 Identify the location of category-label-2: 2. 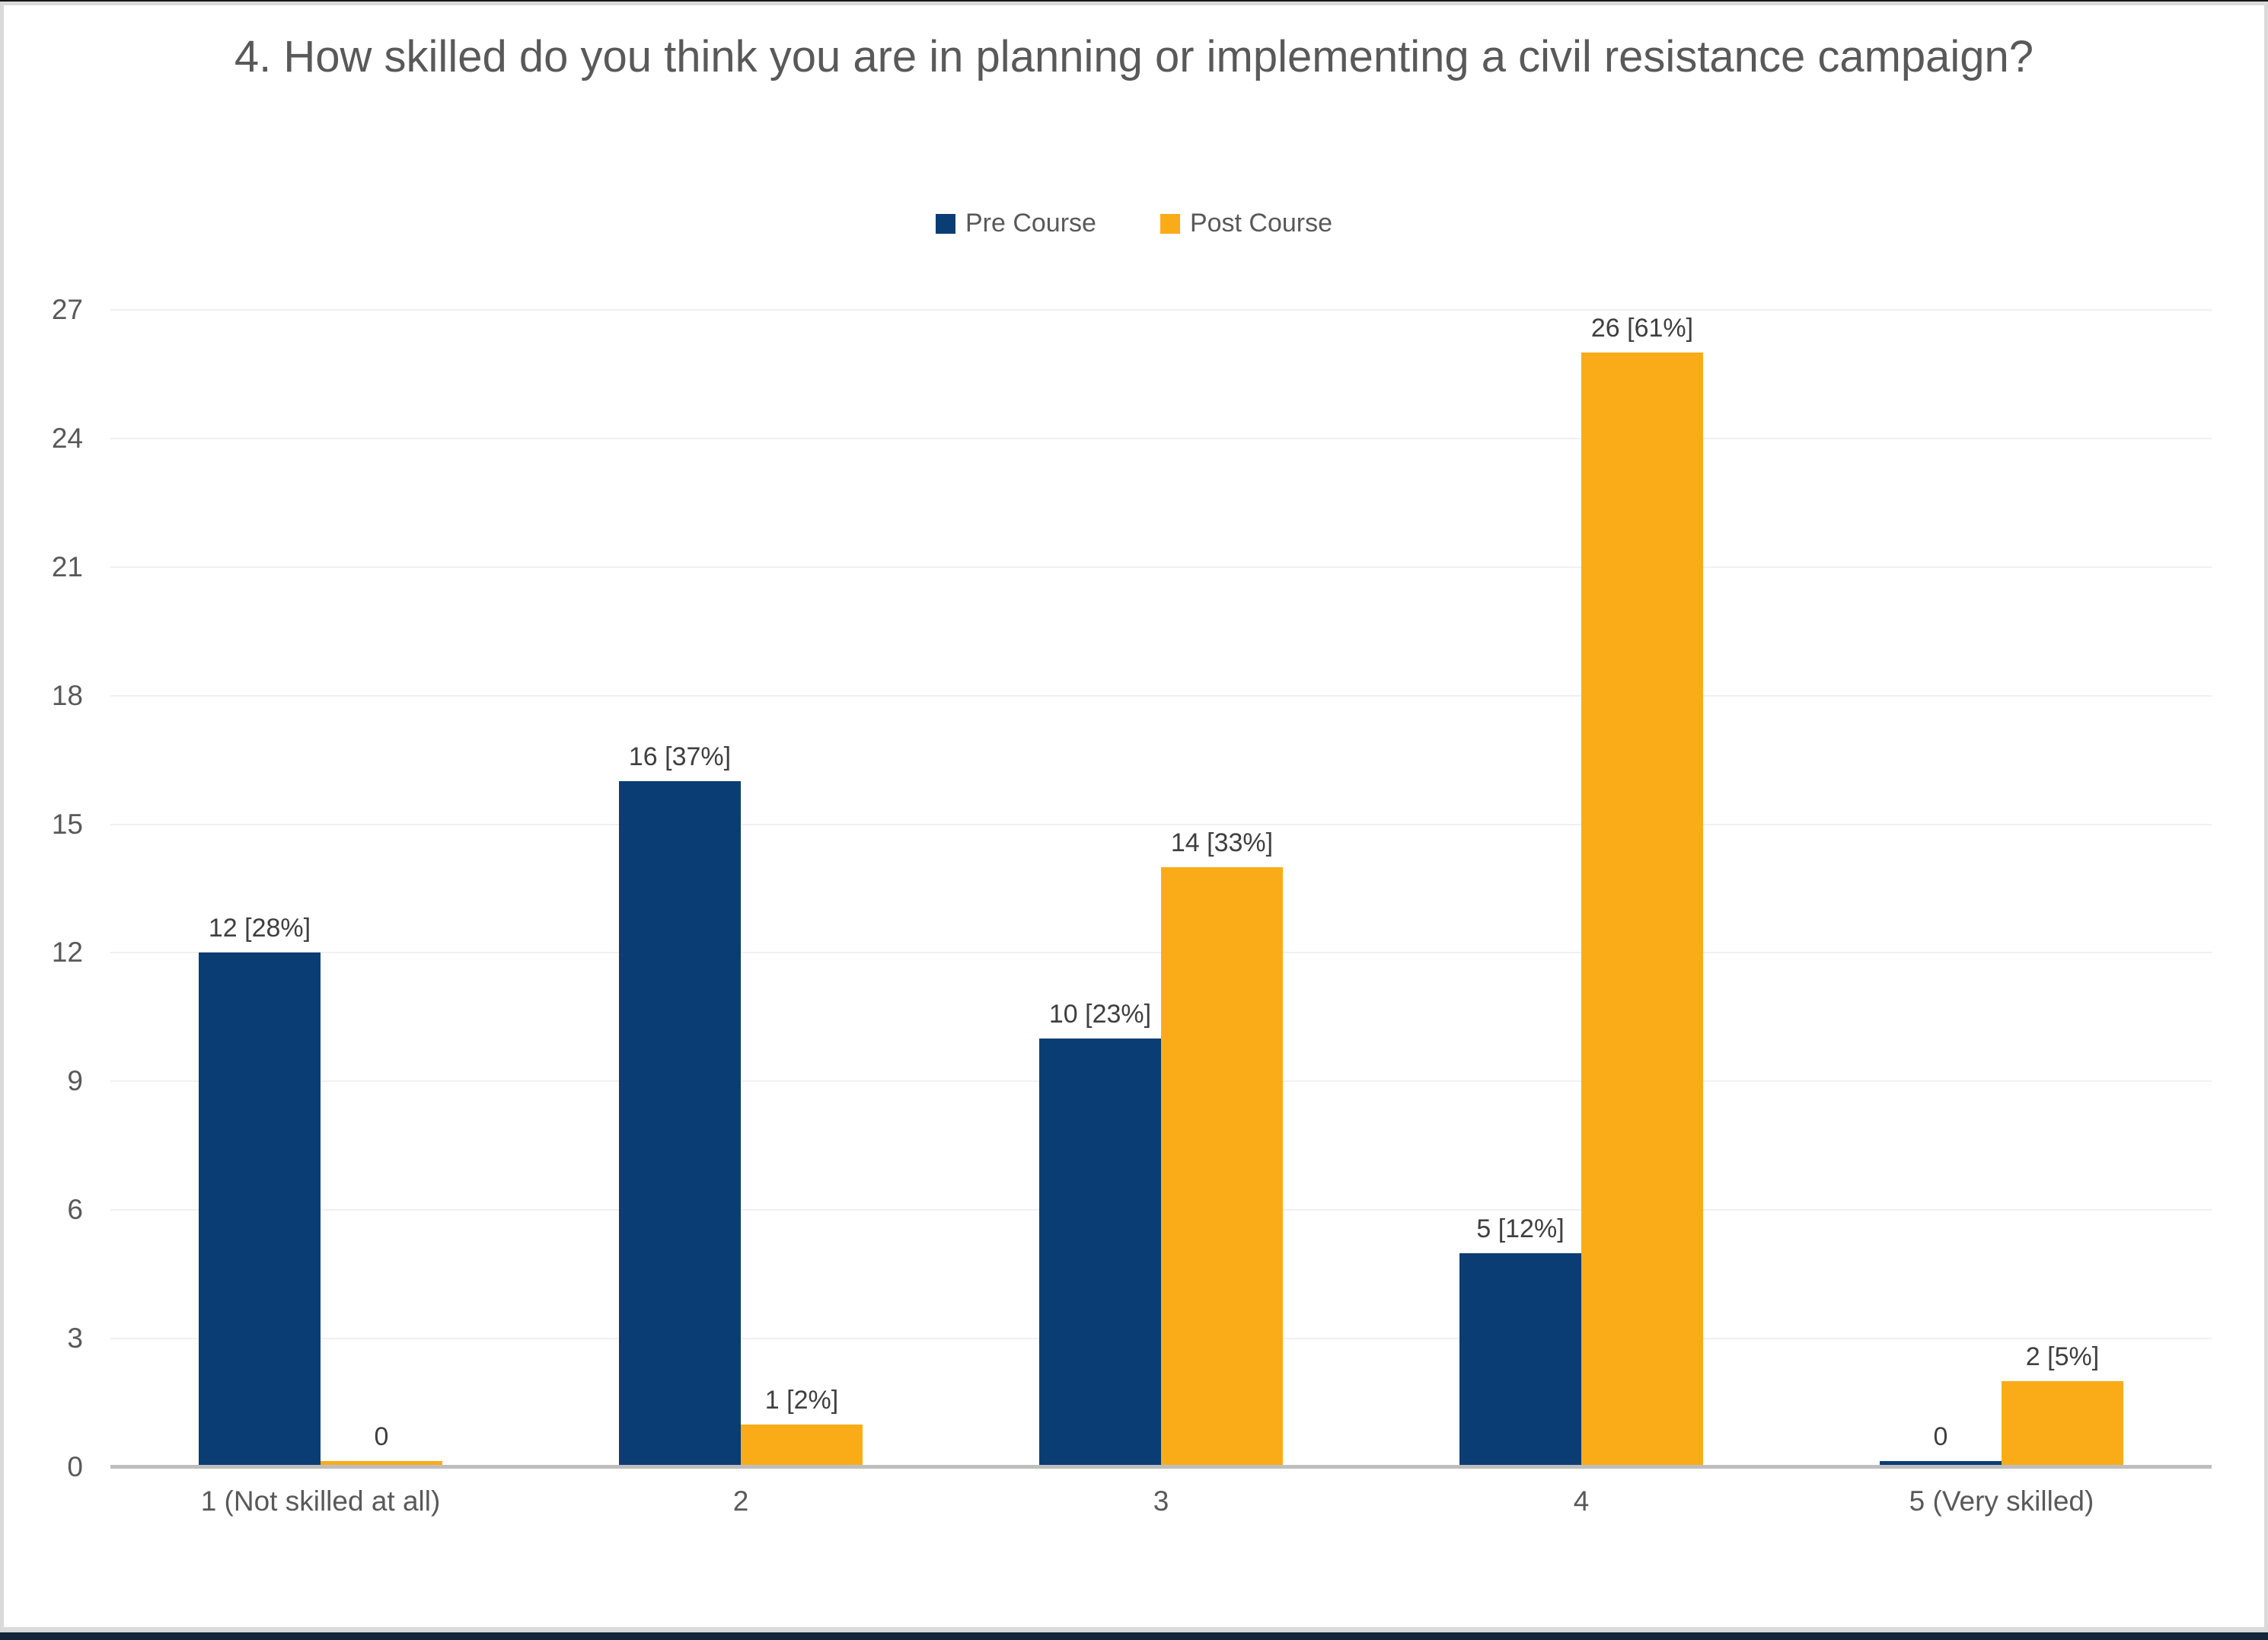
(740, 1501).